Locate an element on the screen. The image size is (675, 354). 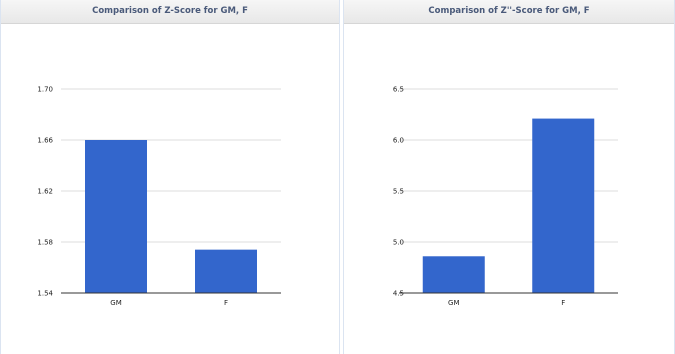
y-tick-label: 4.5 is located at coordinates (398, 294).